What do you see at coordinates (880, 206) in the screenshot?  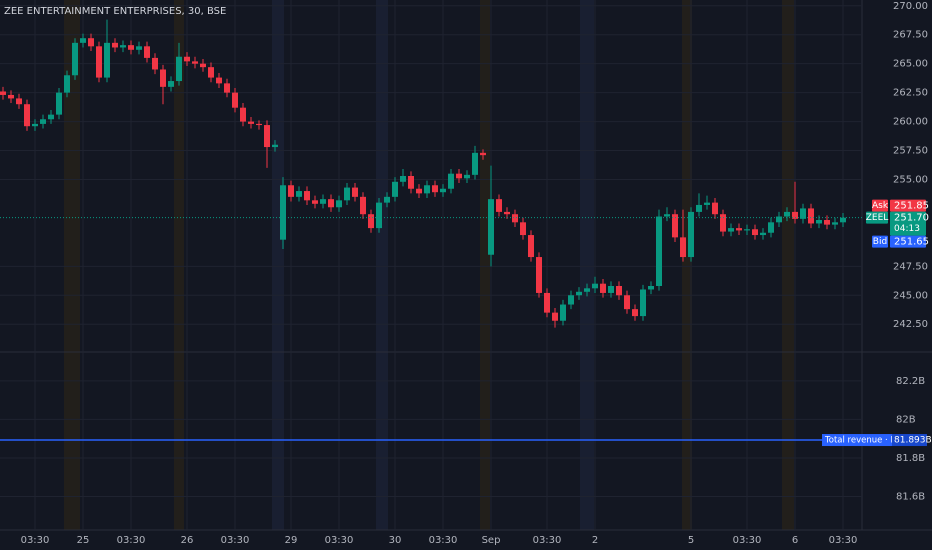 I see `quote-name: Ask` at bounding box center [880, 206].